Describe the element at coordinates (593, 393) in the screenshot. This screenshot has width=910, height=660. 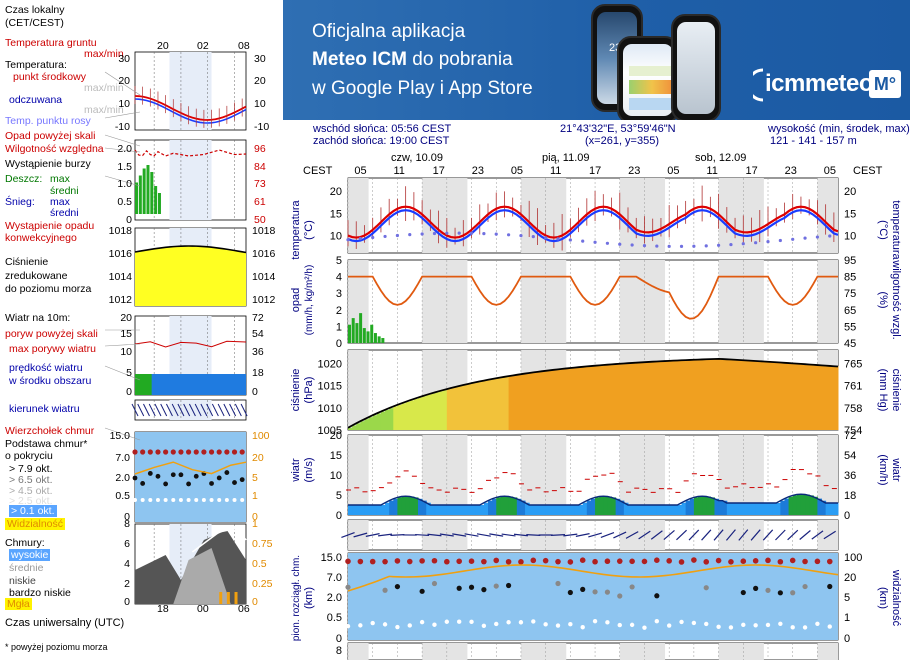
I see `pressure-line` at that location.